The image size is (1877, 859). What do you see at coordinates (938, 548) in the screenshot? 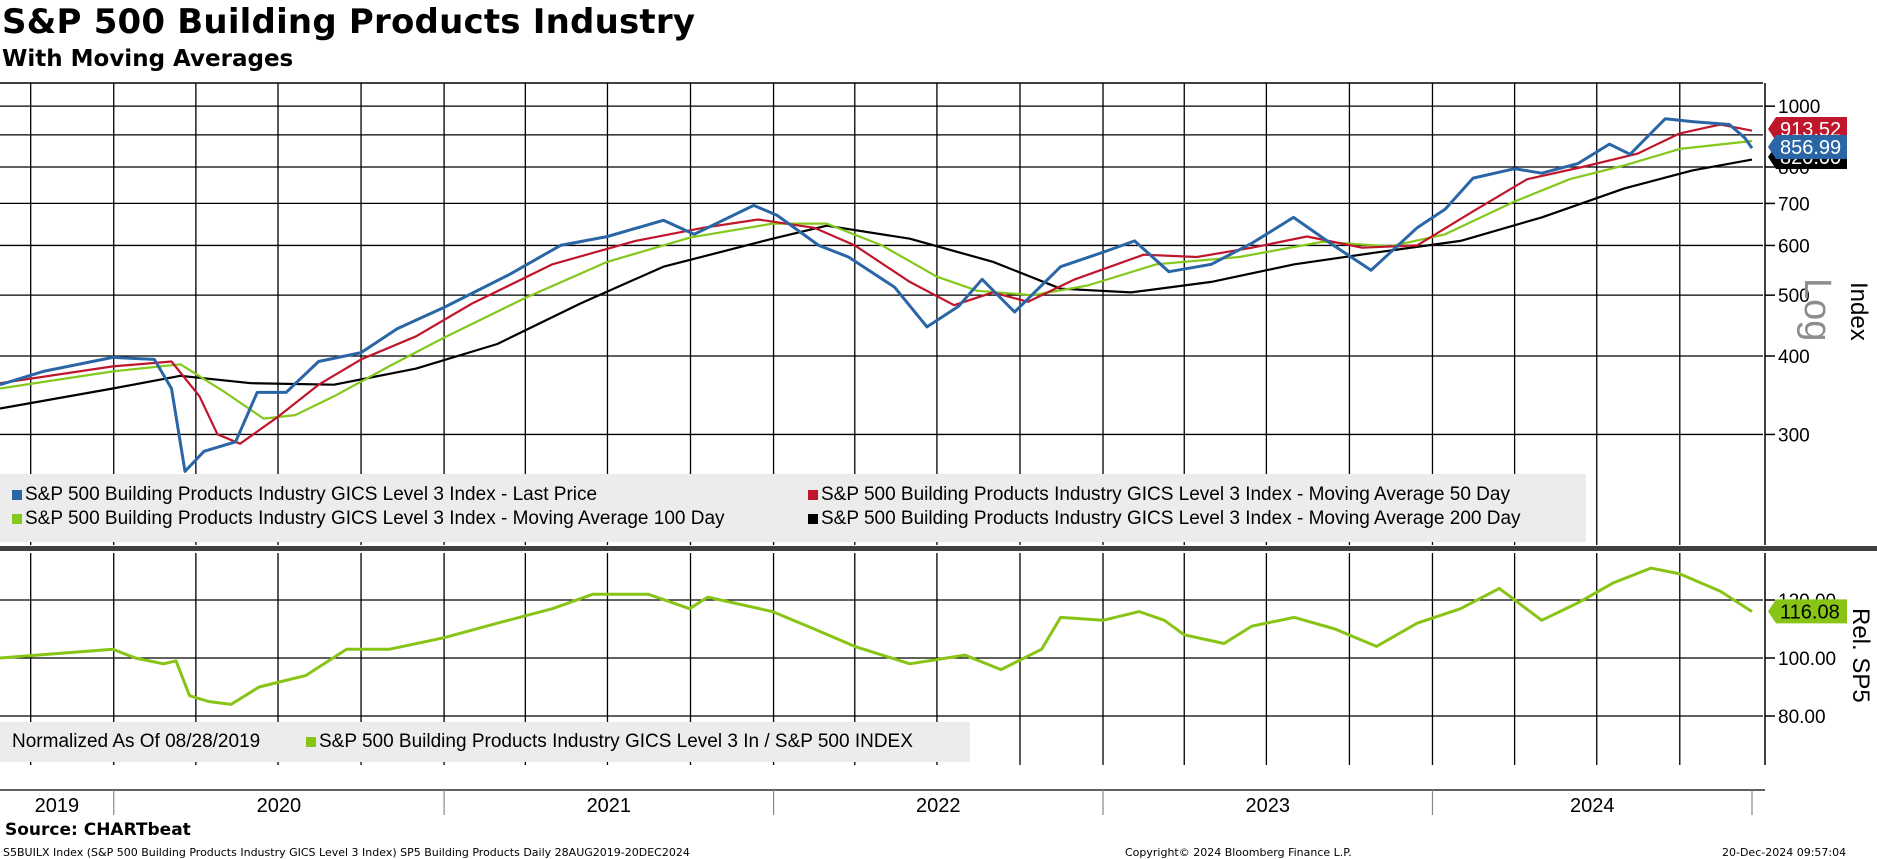
I see `panel-divider` at bounding box center [938, 548].